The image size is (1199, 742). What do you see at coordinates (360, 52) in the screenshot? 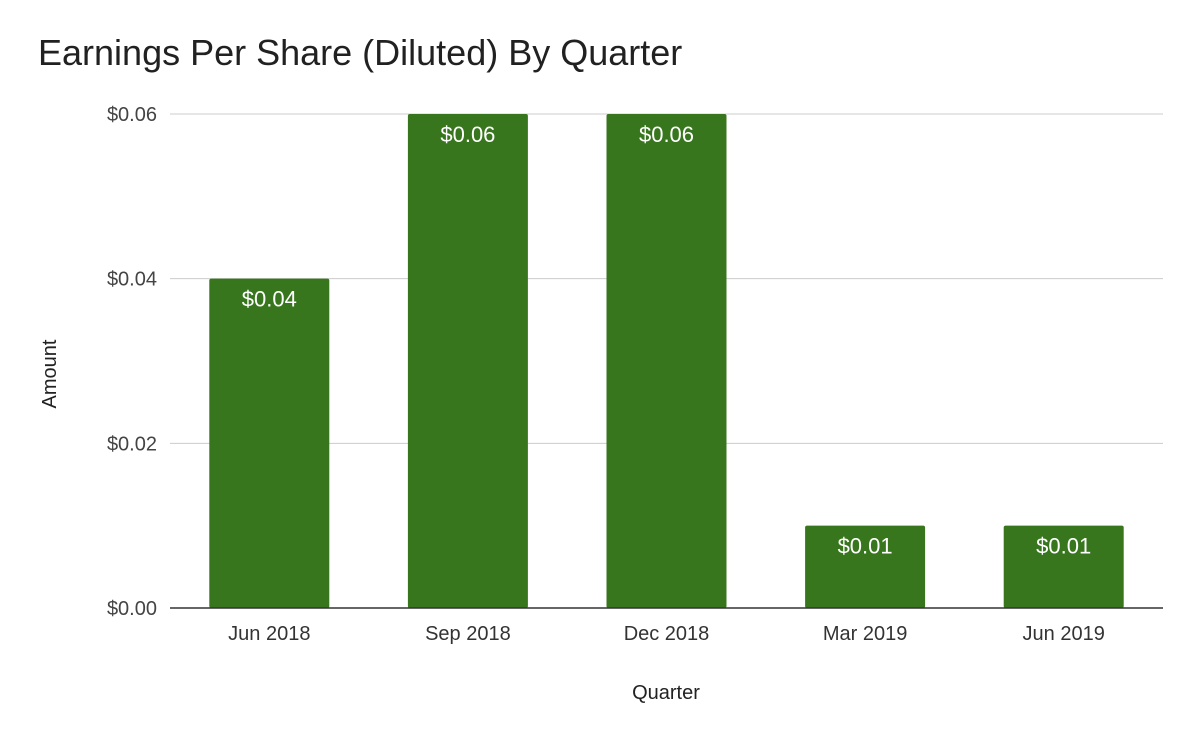
I see `chart-title: Earnings Per Share (Diluted) By Quarter` at bounding box center [360, 52].